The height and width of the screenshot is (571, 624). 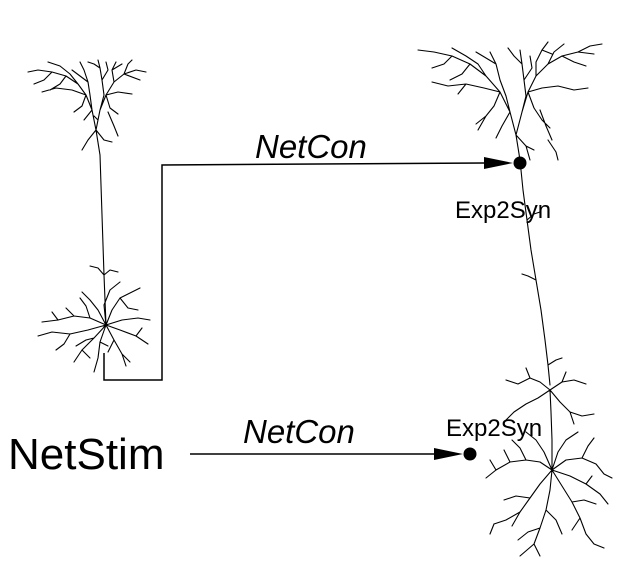 What do you see at coordinates (494, 428) in the screenshot?
I see `synapse-bottom-label: Exp2Syn` at bounding box center [494, 428].